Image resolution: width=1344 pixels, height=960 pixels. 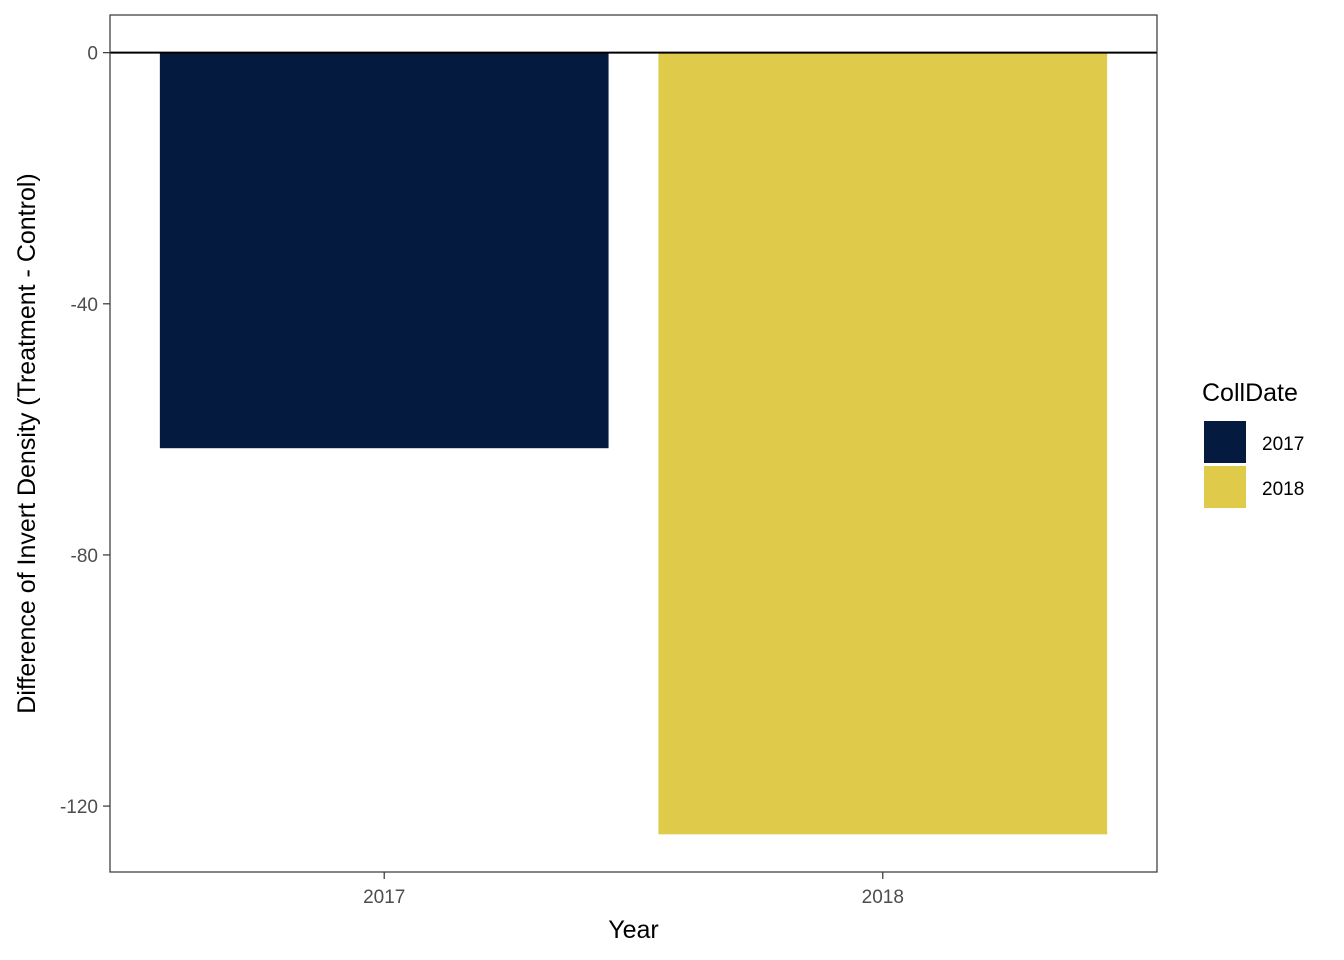 What do you see at coordinates (79, 807) in the screenshot?
I see `y-tick-label: -120` at bounding box center [79, 807].